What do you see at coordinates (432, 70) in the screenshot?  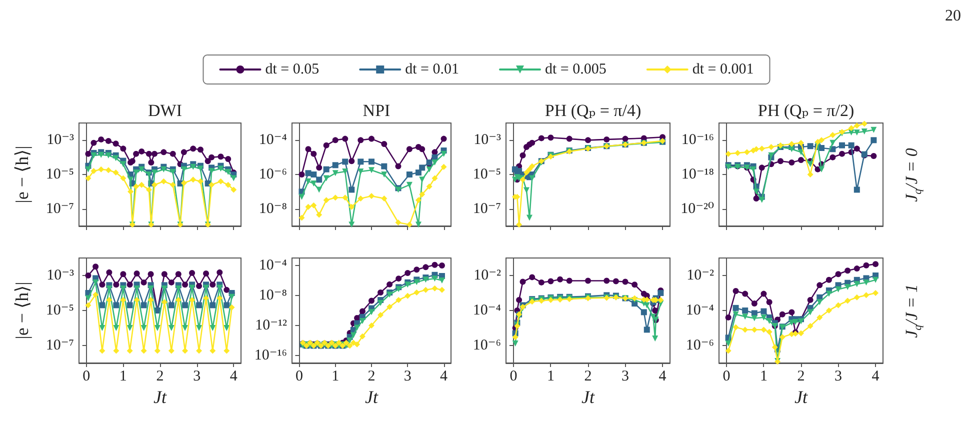 I see `legend-label: dt = 0.01` at bounding box center [432, 70].